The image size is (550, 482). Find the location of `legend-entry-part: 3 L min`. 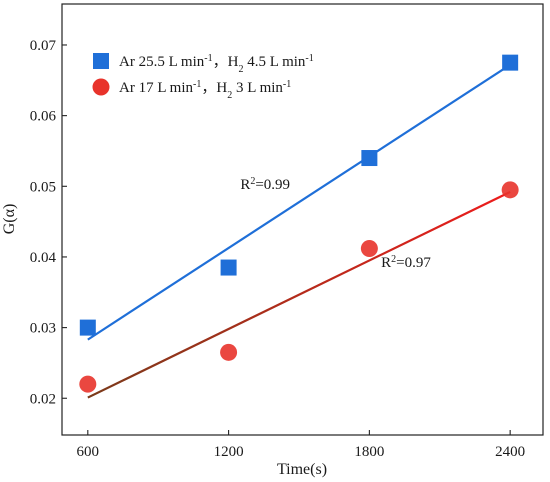

legend-entry-part: 3 L min is located at coordinates (257, 88).